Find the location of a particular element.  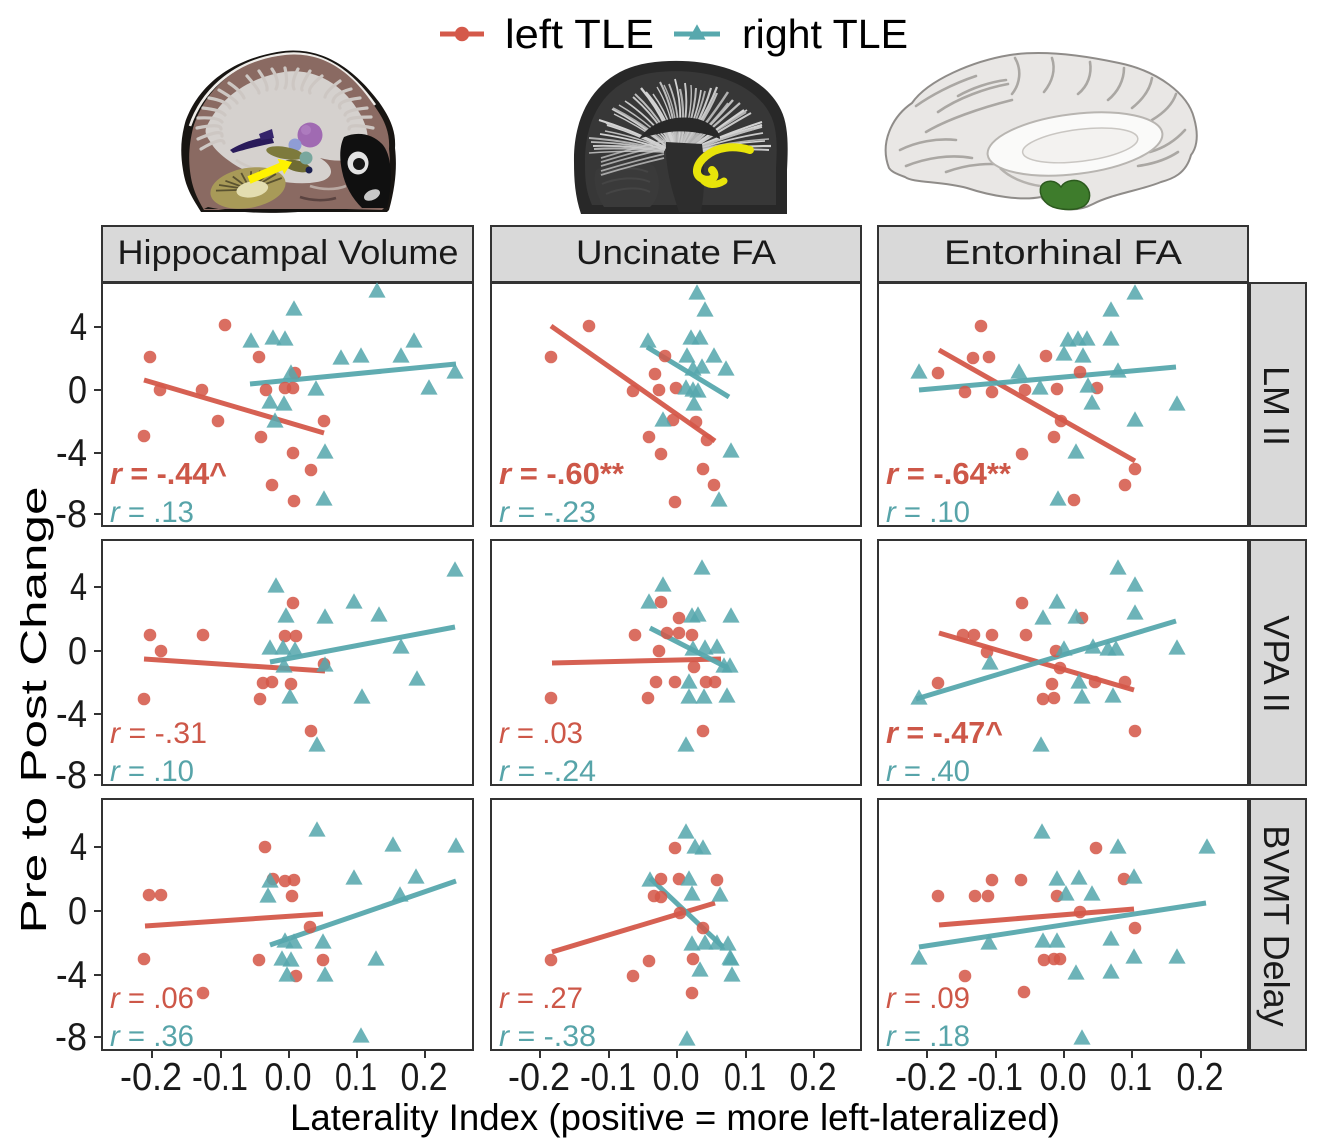

svg-text: Entorhinal FA is located at coordinates (1063, 253).